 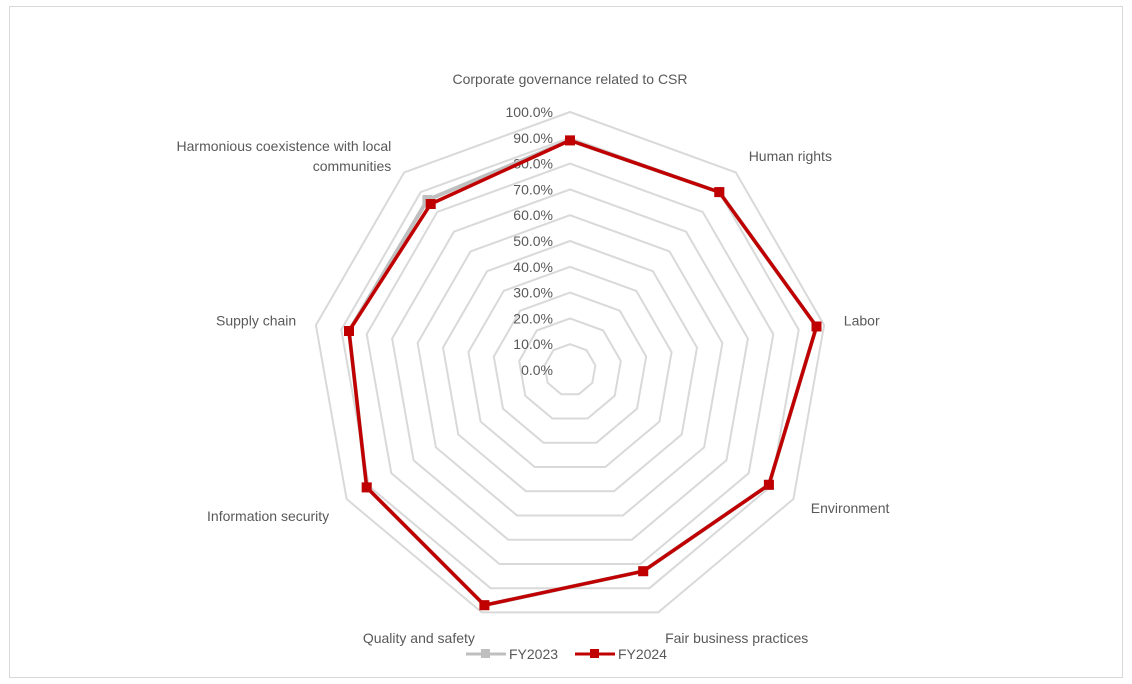 I want to click on legend-label-fy2023: FY2023, so click(x=534, y=654).